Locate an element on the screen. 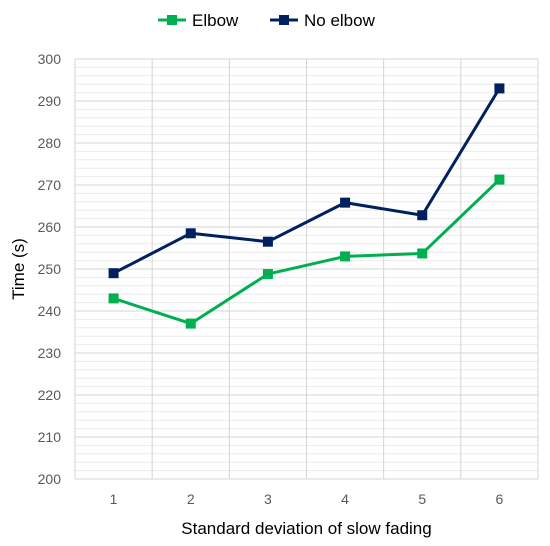 Image resolution: width=550 pixels, height=546 pixels. legend-label-no-elbow: No elbow is located at coordinates (340, 20).